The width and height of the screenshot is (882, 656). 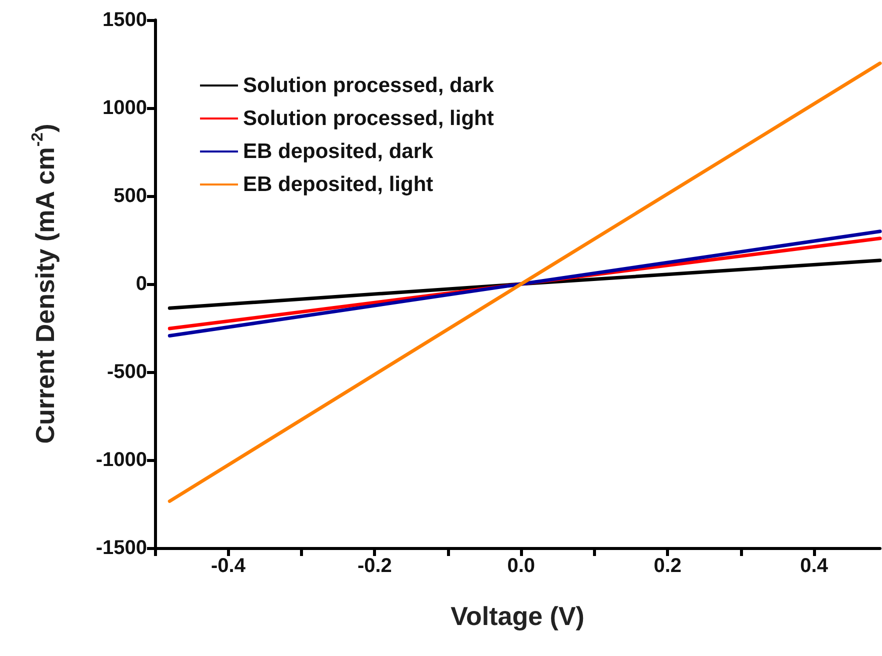 I want to click on x-tick-label: -0.4, so click(x=228, y=566).